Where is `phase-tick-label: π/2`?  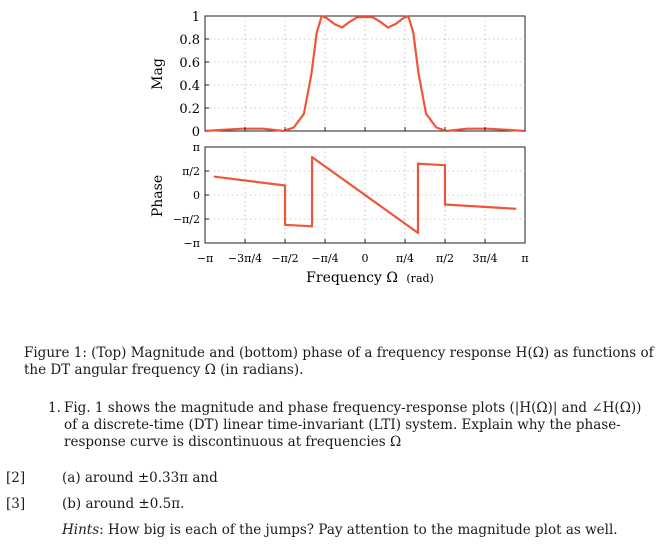 phase-tick-label: π/2 is located at coordinates (191, 171).